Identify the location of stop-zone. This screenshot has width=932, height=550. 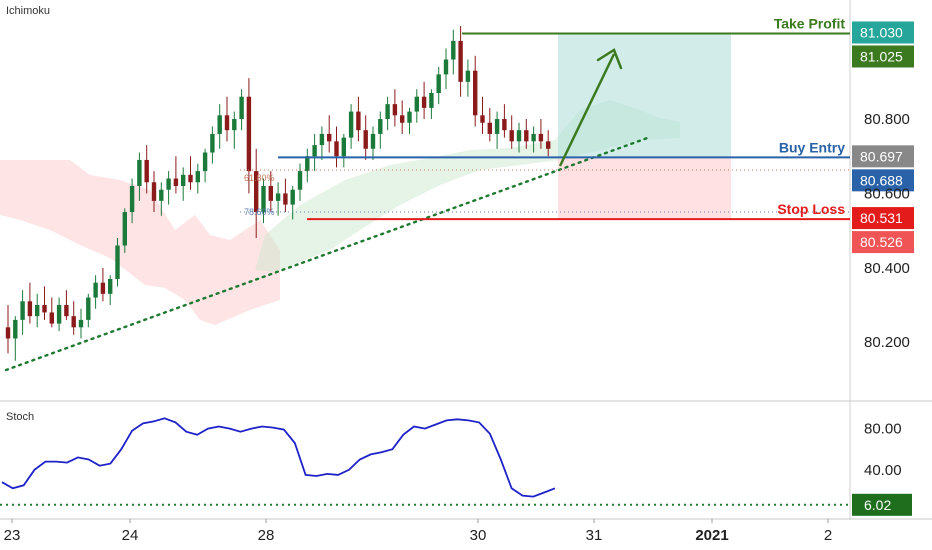
(644, 188).